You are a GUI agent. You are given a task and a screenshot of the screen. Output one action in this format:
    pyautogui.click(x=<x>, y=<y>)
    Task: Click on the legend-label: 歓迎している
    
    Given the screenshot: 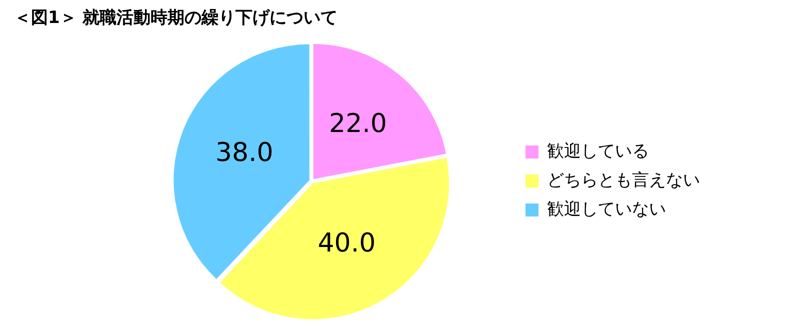 What is the action you would take?
    pyautogui.click(x=598, y=151)
    